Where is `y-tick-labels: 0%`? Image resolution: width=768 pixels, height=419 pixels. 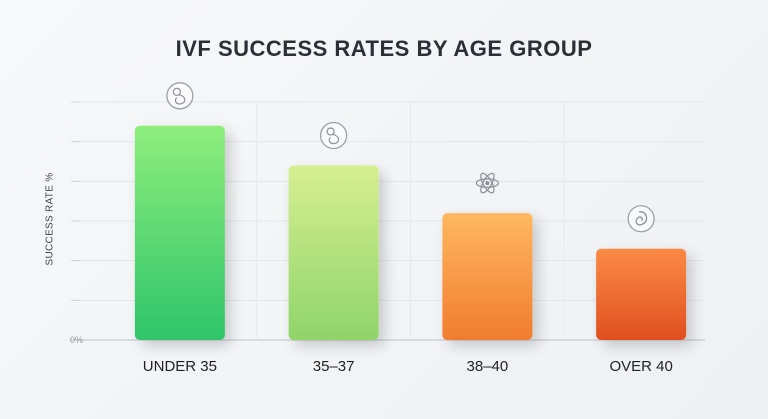
y-tick-labels: 0% is located at coordinates (76, 223).